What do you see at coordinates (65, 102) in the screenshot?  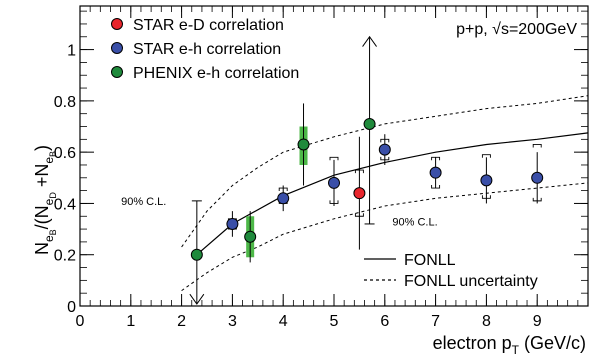 I see `y-tick-label: 0.8` at bounding box center [65, 102].